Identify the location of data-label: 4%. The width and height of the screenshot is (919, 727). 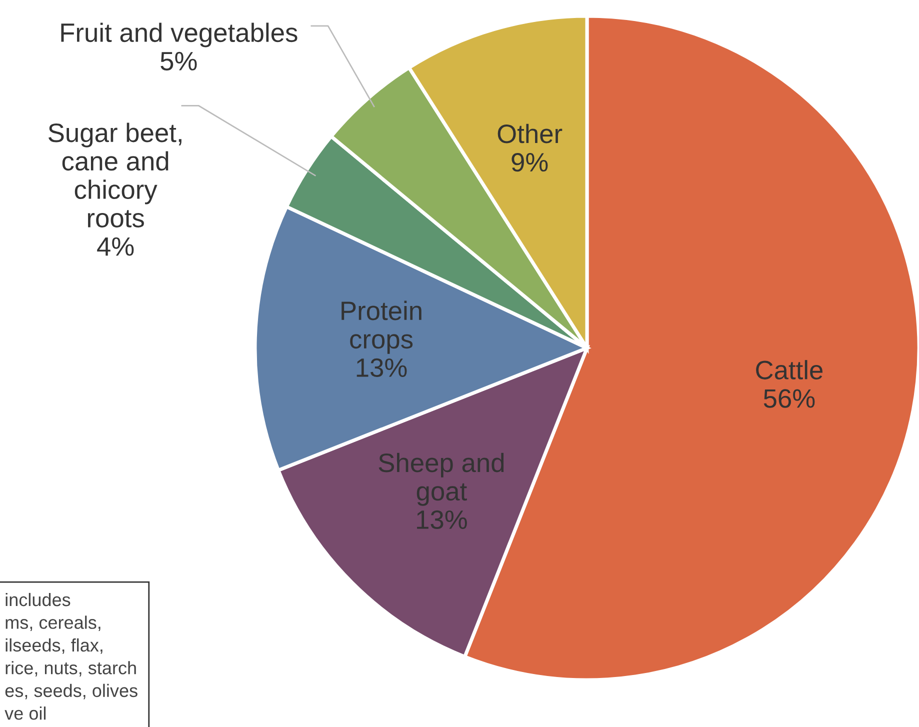
(115, 246).